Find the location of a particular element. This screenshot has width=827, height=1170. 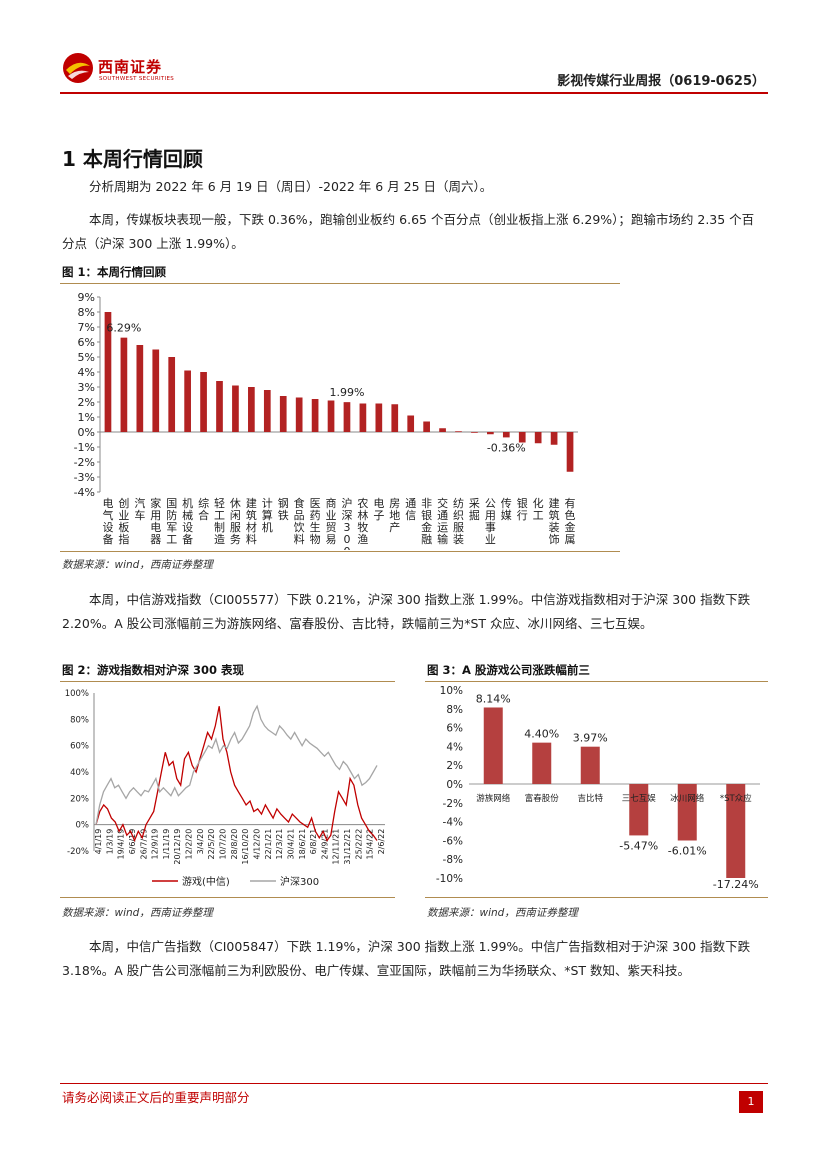

x-tick-label-char: 属 is located at coordinates (570, 539).